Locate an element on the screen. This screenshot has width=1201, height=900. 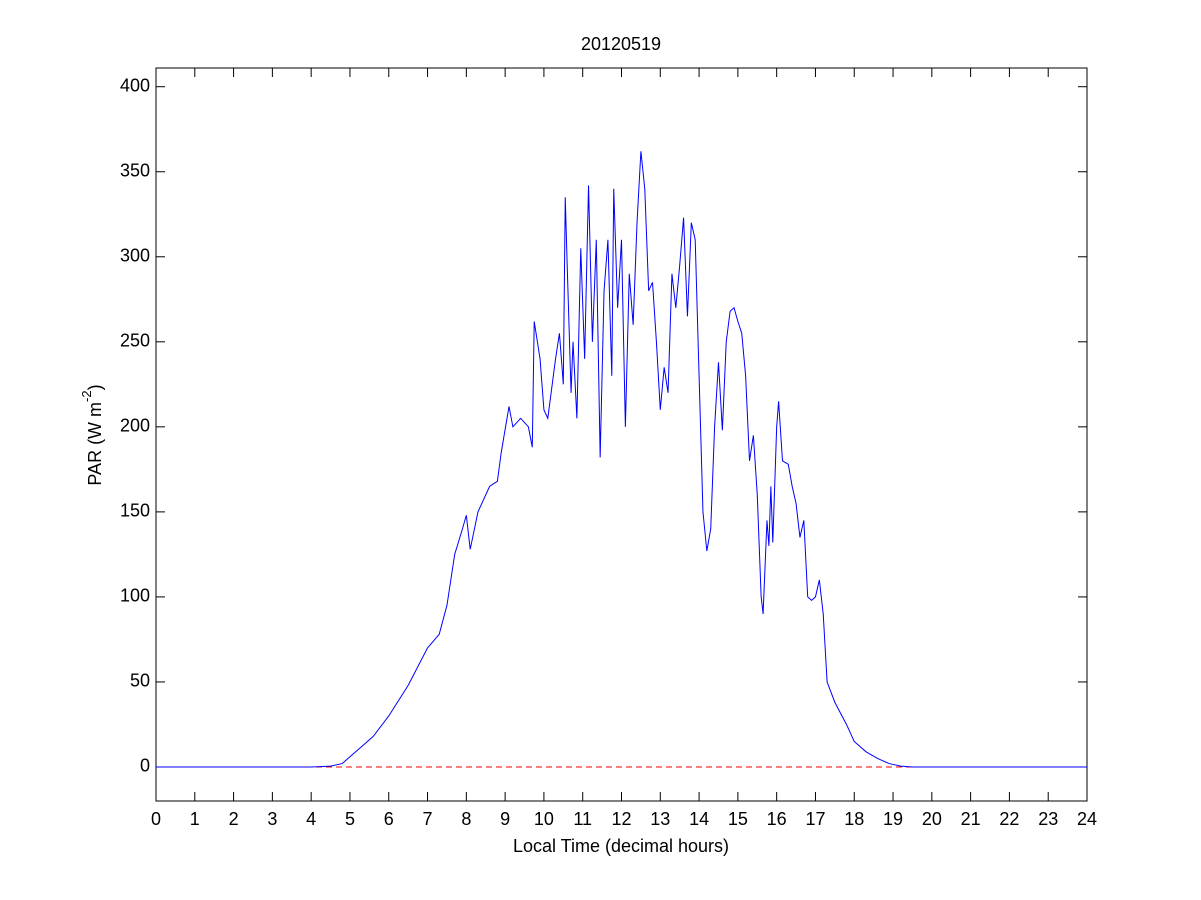
y-tick-label: 350 is located at coordinates (135, 170).